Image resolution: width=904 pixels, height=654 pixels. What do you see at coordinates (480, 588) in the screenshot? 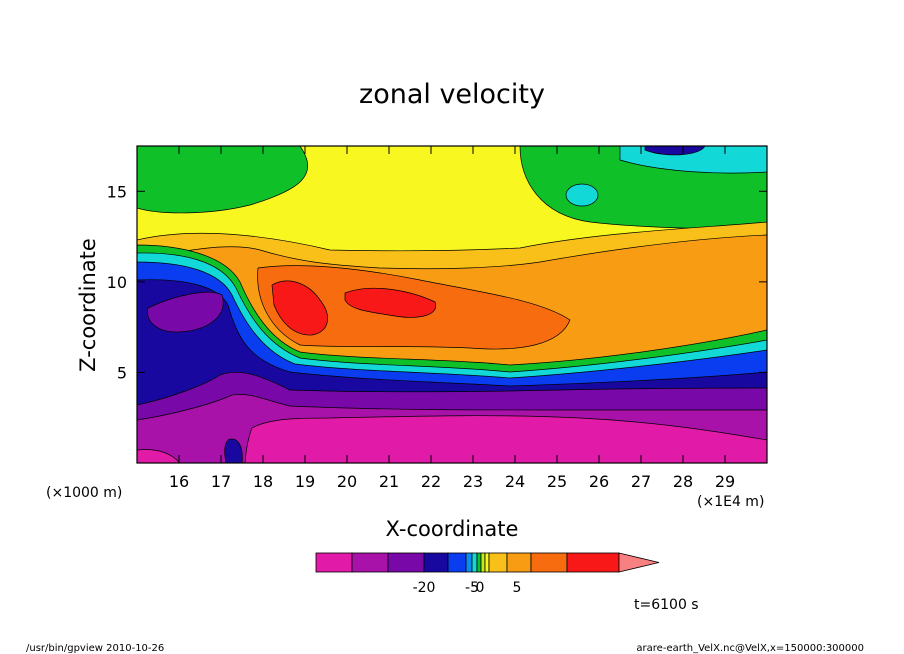
I see `colorbar-label: 0` at bounding box center [480, 588].